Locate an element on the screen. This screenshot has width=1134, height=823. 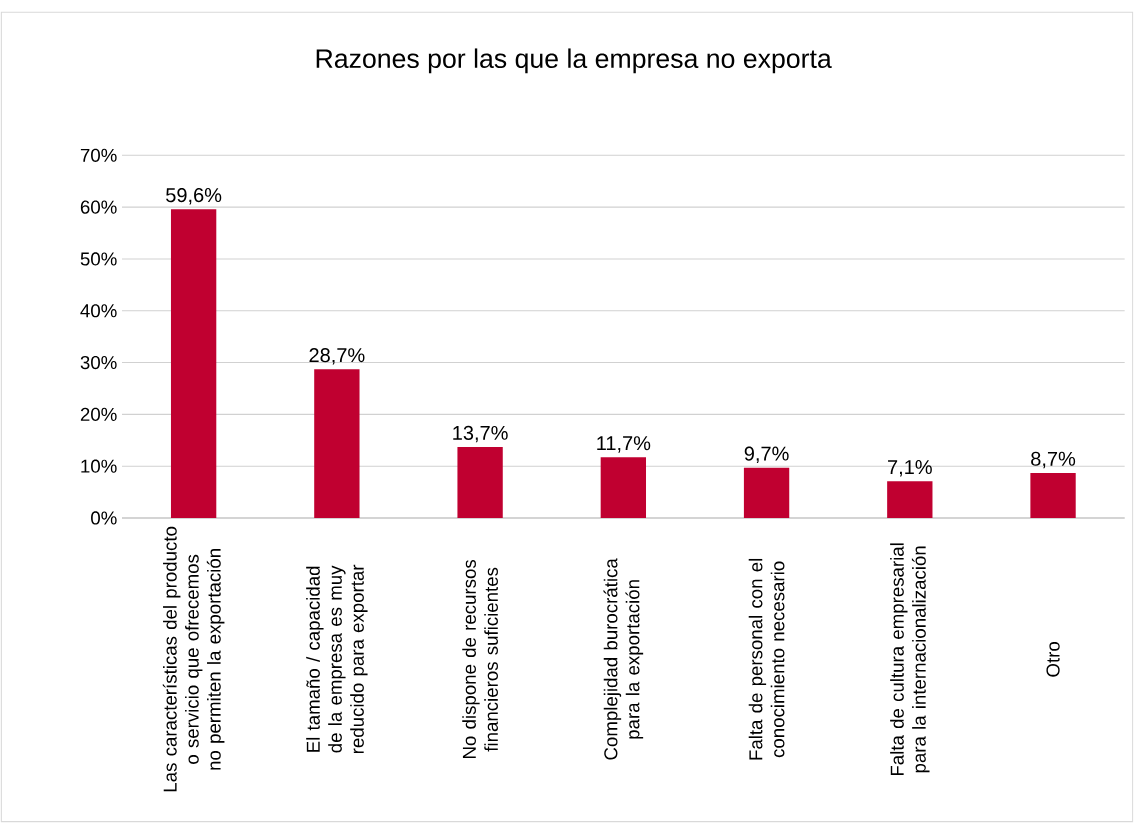
data-label: 28,7% is located at coordinates (337, 356).